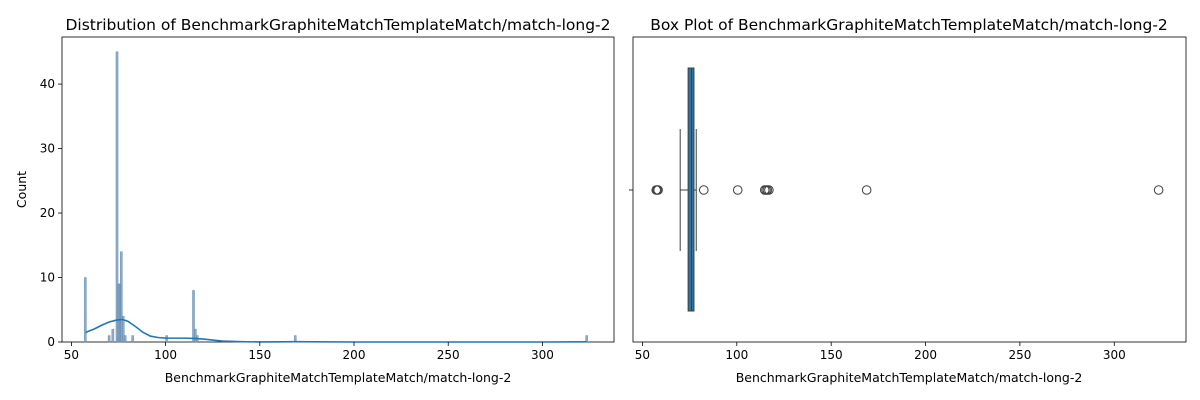 This screenshot has width=1200, height=400. What do you see at coordinates (925, 355) in the screenshot?
I see `boxplot-x-tick-label: 200` at bounding box center [925, 355].